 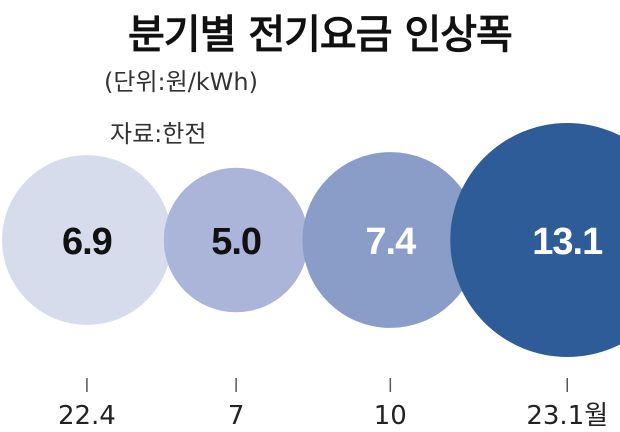 I want to click on value-label-1: 5.0, so click(x=236, y=242).